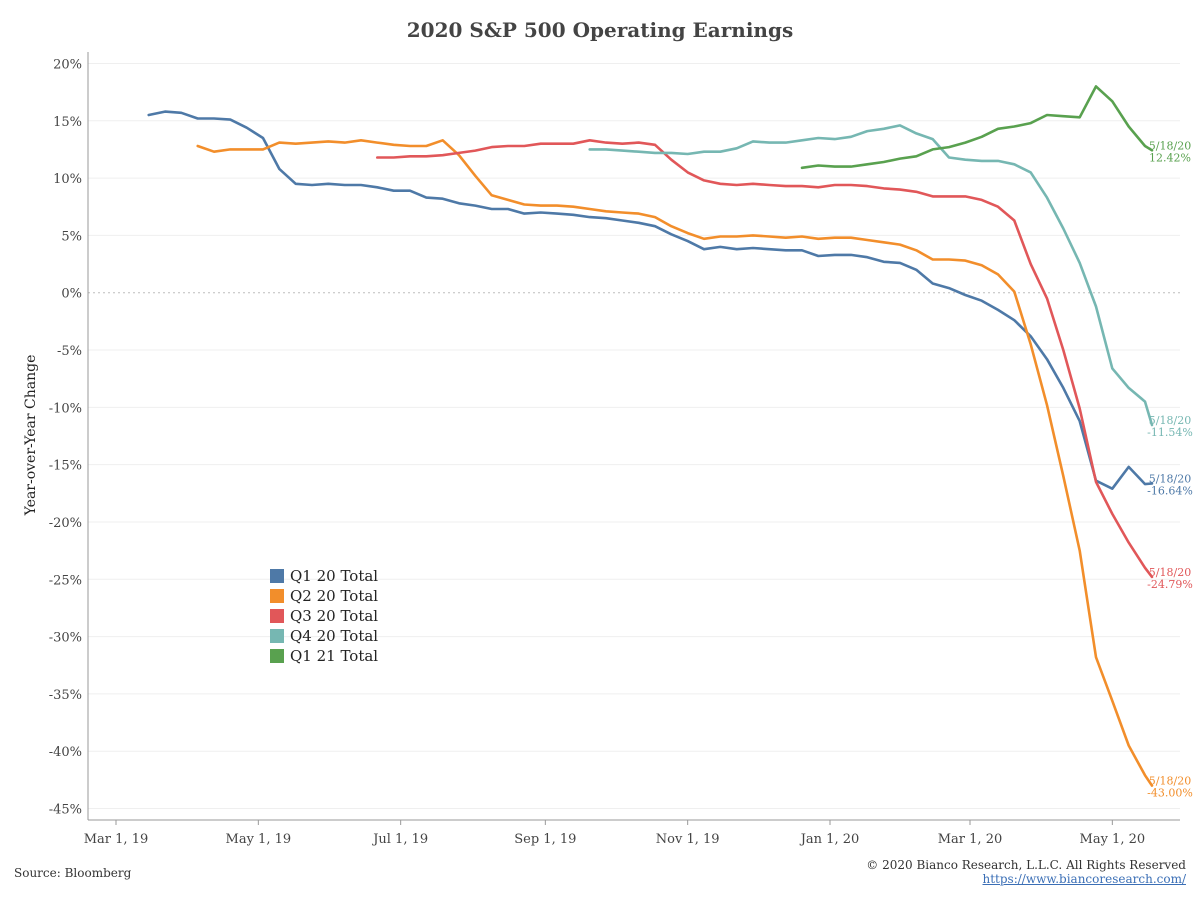  Describe the element at coordinates (65, 523) in the screenshot. I see `y-tick-label: -20%` at that location.